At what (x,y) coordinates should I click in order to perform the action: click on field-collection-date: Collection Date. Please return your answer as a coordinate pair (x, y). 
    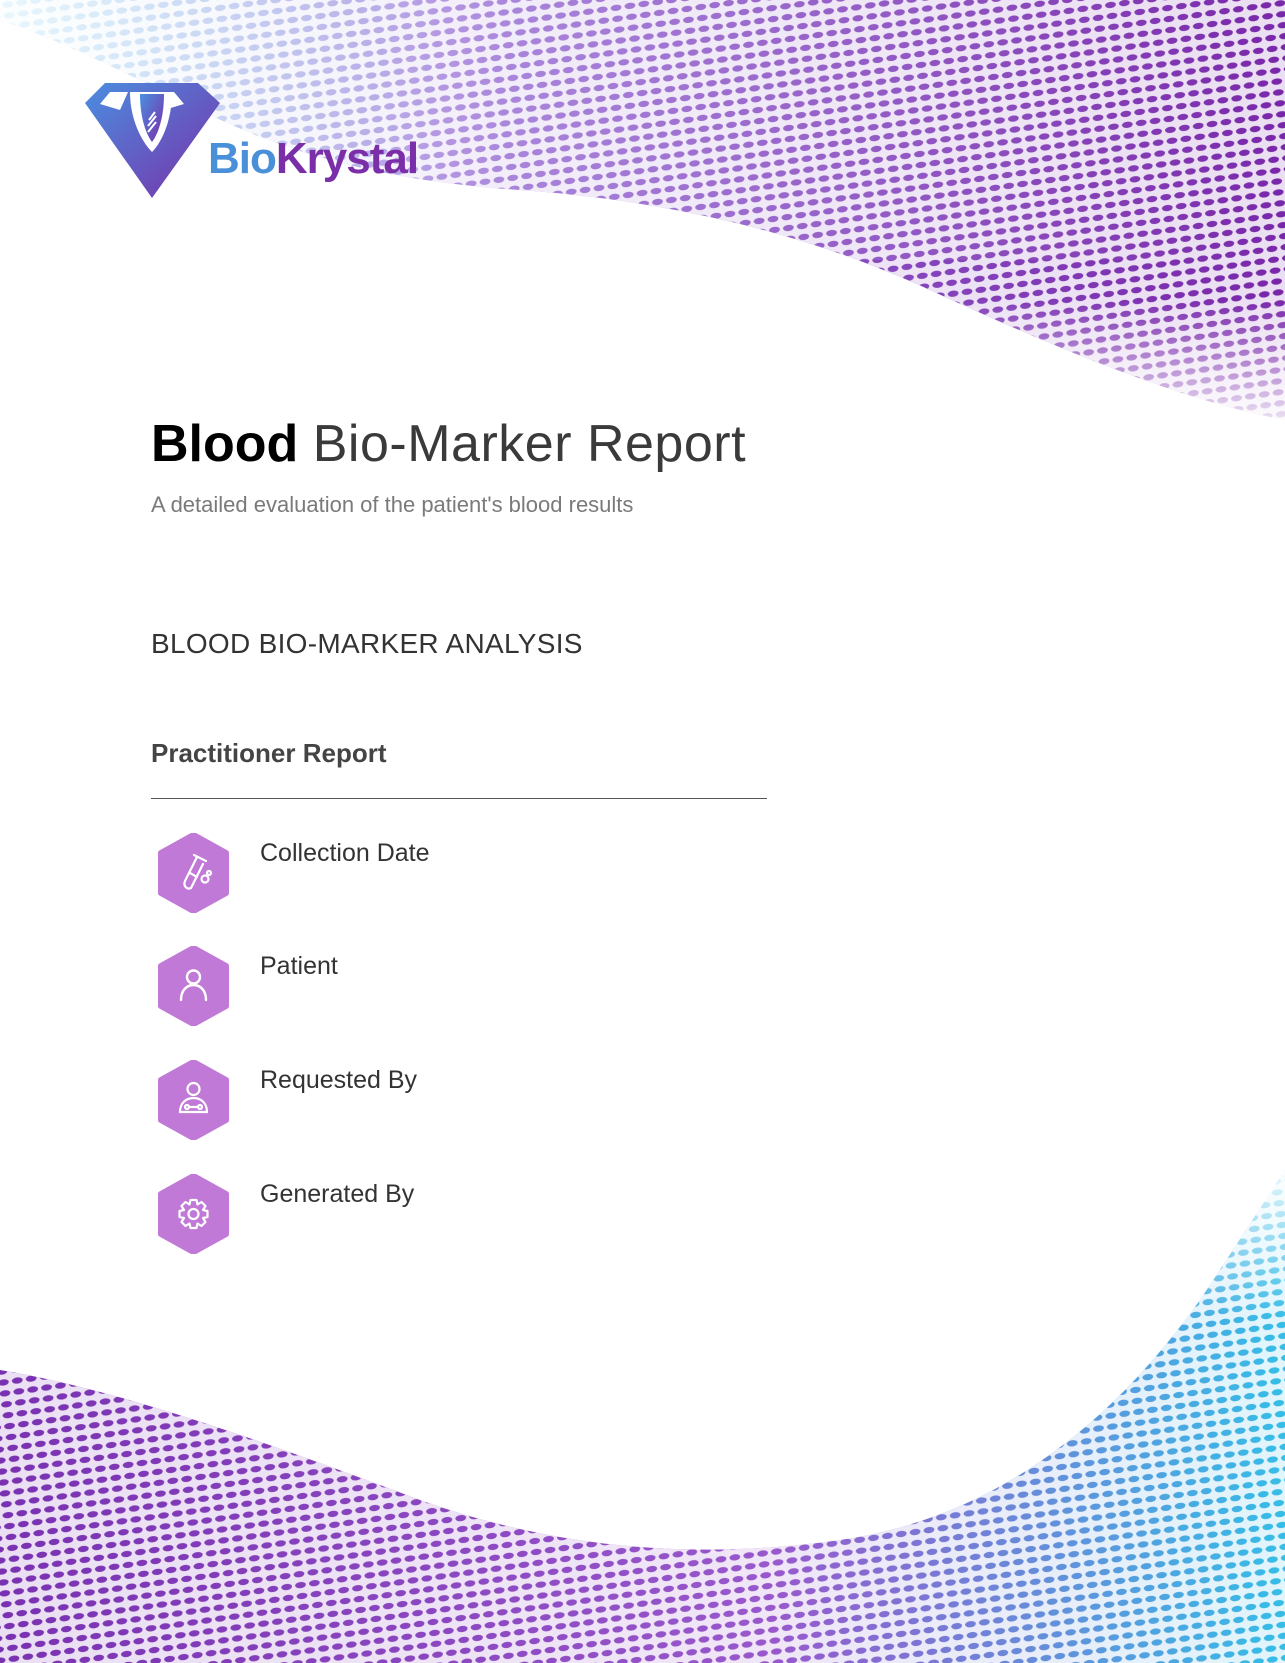
    Looking at the image, I should click on (451, 873).